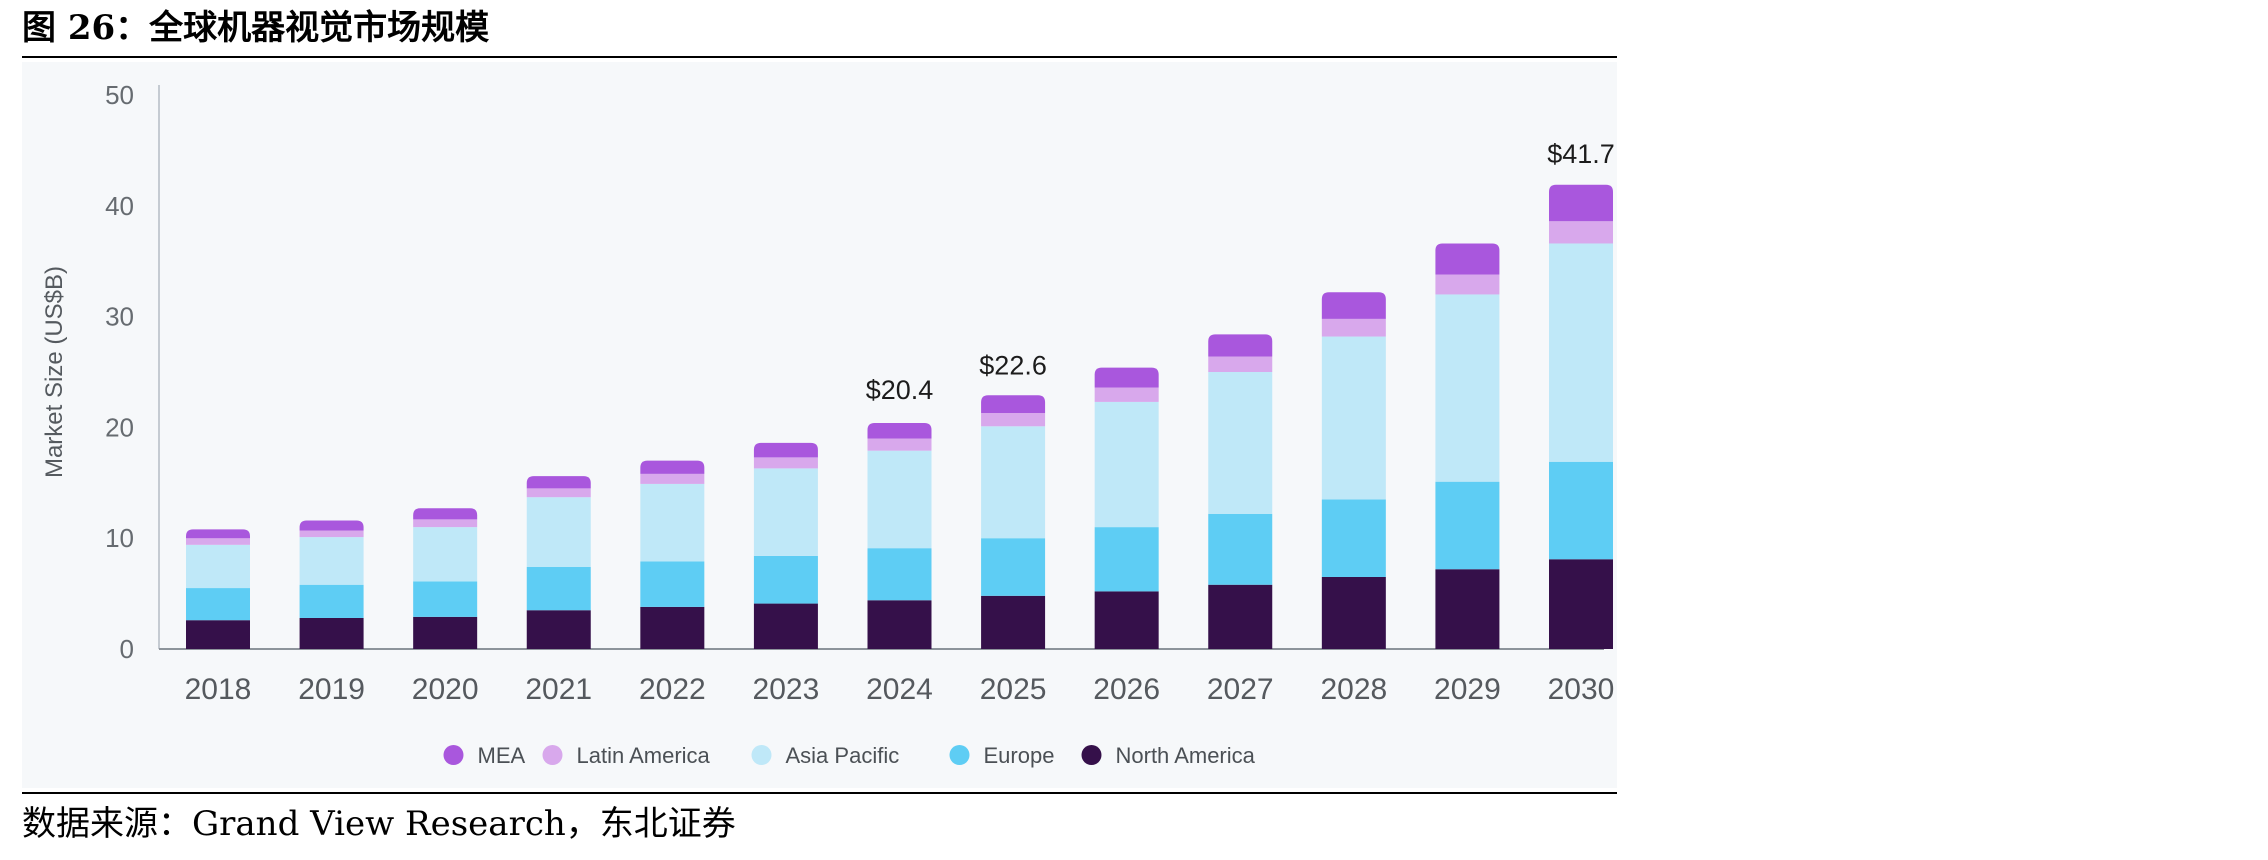 The height and width of the screenshot is (860, 2268). Describe the element at coordinates (1019, 755) in the screenshot. I see `legend-label: Europe` at that location.